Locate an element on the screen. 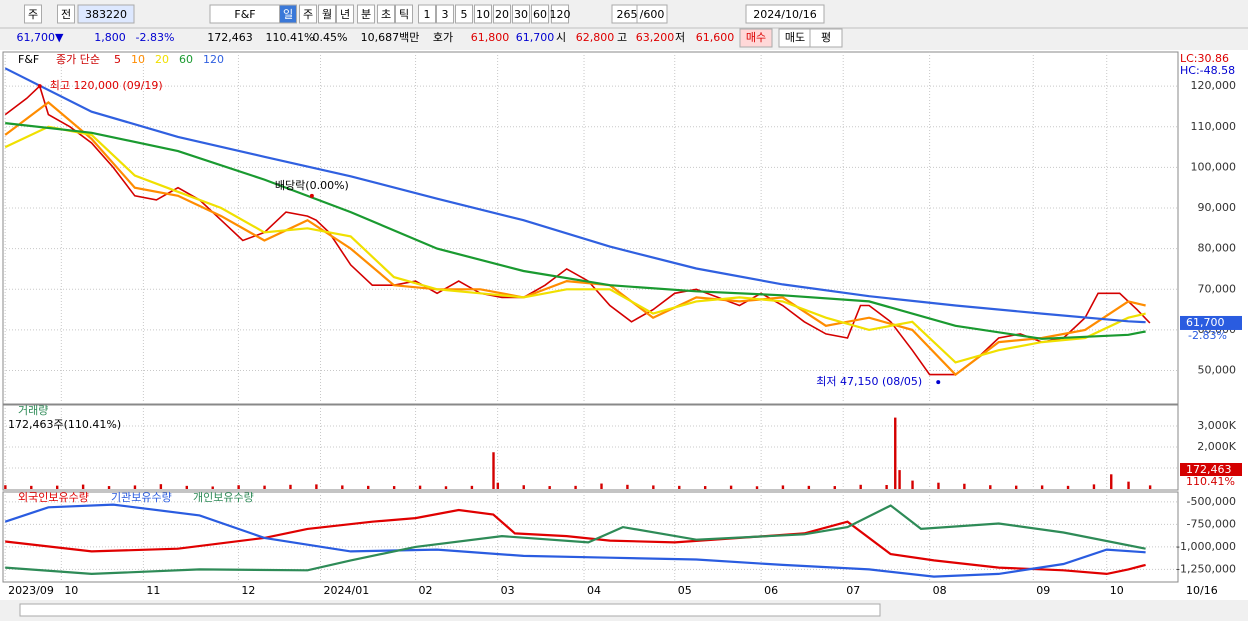 The height and width of the screenshot is (621, 1248). annotation: 배당락(0.00%) is located at coordinates (312, 185).